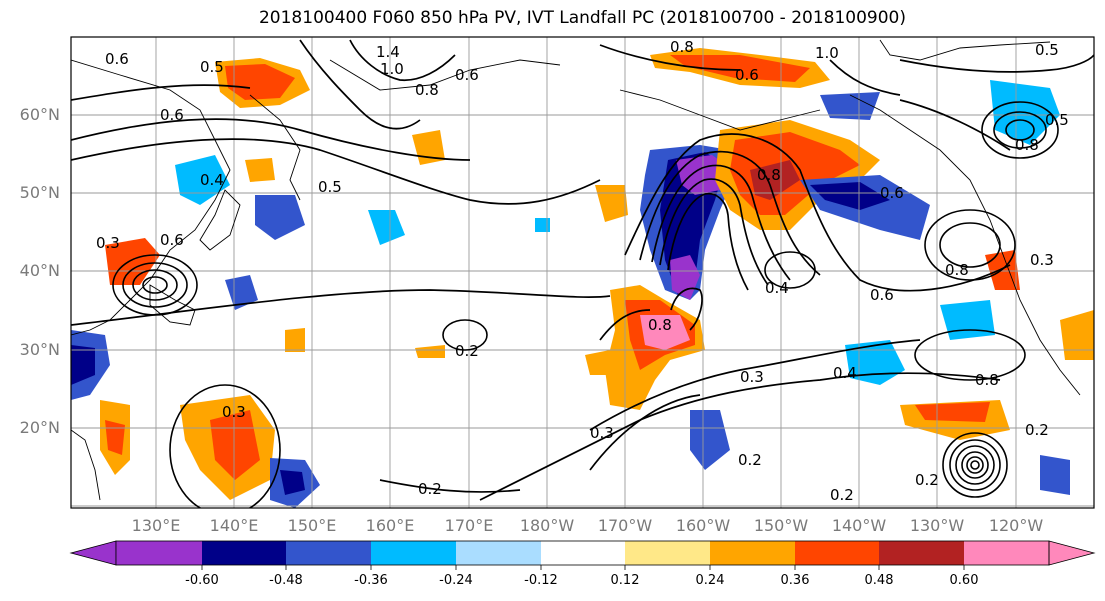  Describe the element at coordinates (469, 525) in the screenshot. I see `lon-label: 170°E` at that location.